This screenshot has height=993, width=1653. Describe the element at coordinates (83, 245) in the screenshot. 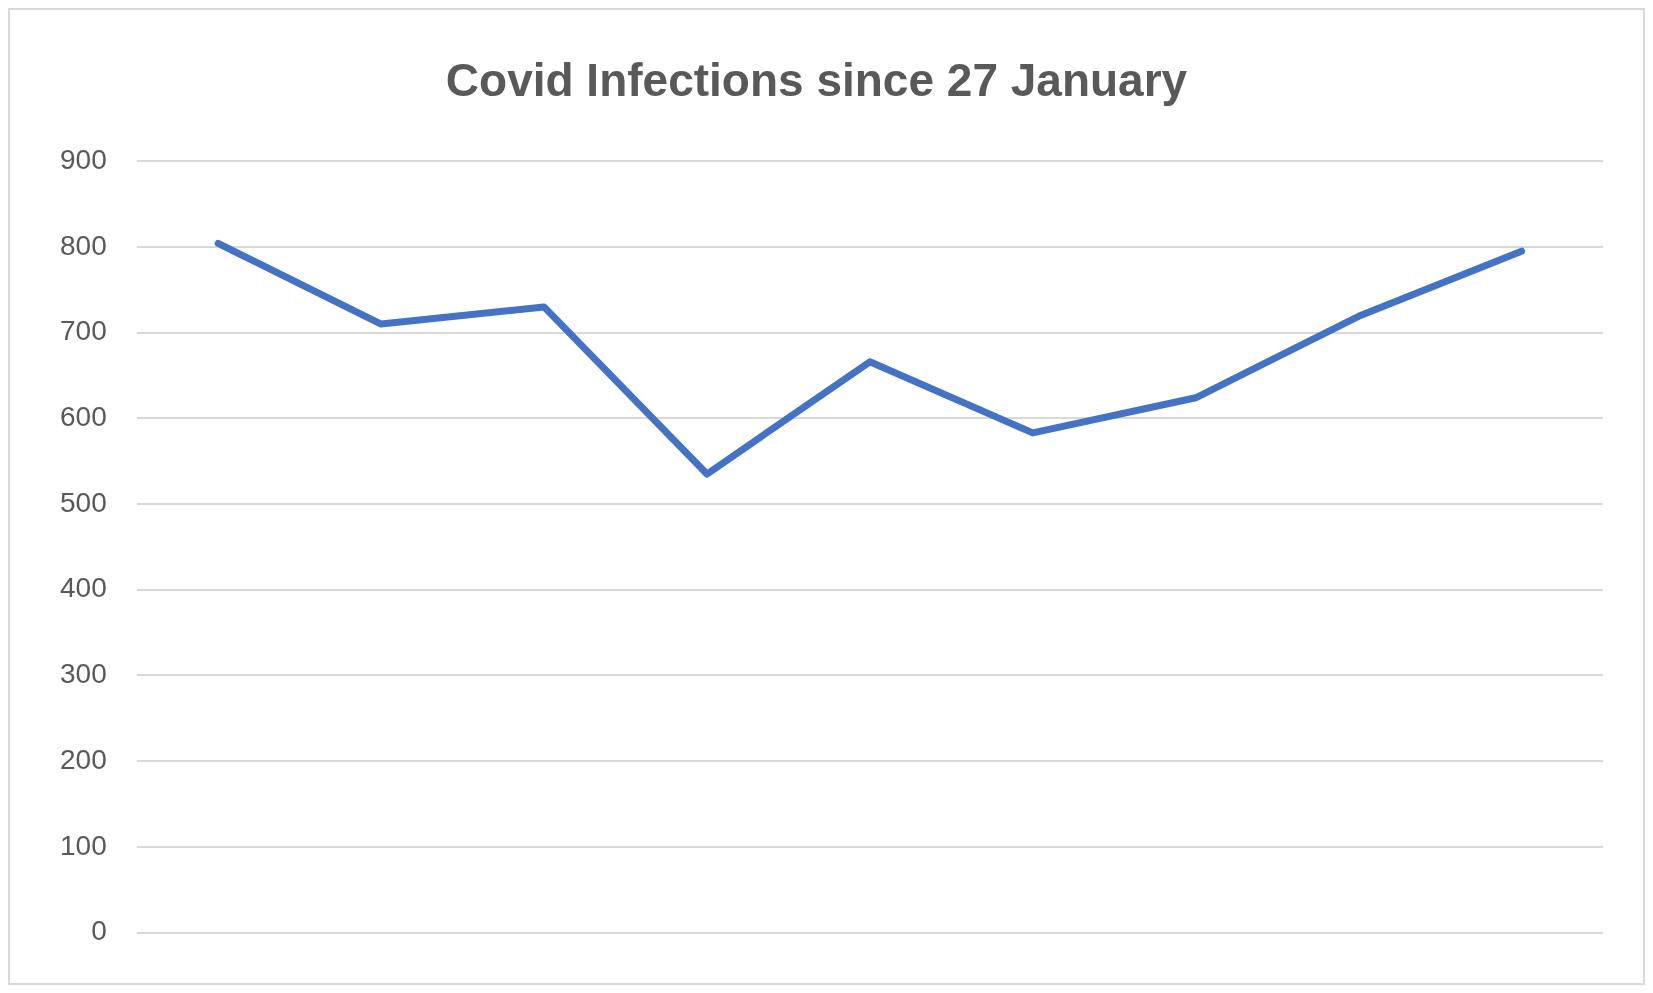

I see `y-tick-label: 800` at that location.